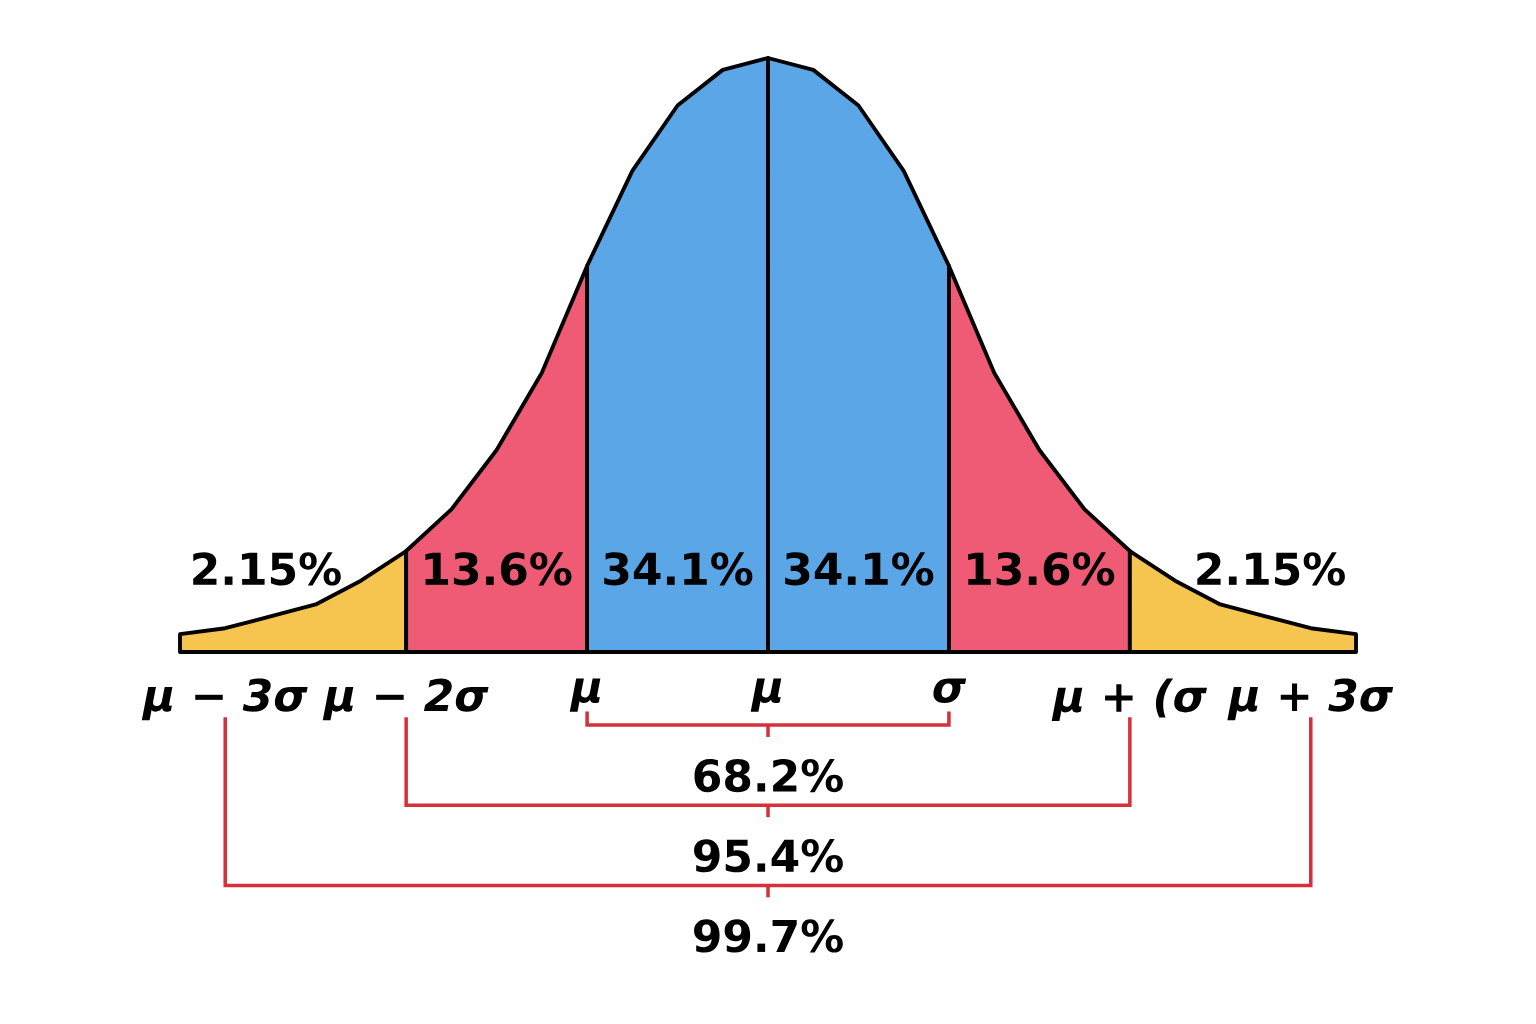 The width and height of the screenshot is (1536, 1024). I want to click on x-tick-label: μ + (σ, so click(1129, 700).